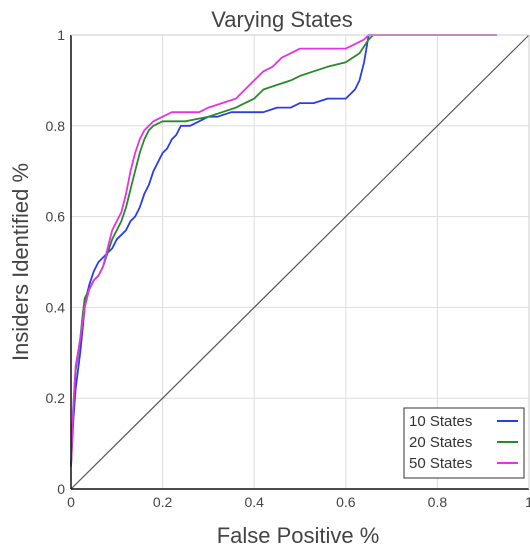 Image resolution: width=530 pixels, height=551 pixels. Describe the element at coordinates (61, 489) in the screenshot. I see `y-tick-label: 0` at that location.